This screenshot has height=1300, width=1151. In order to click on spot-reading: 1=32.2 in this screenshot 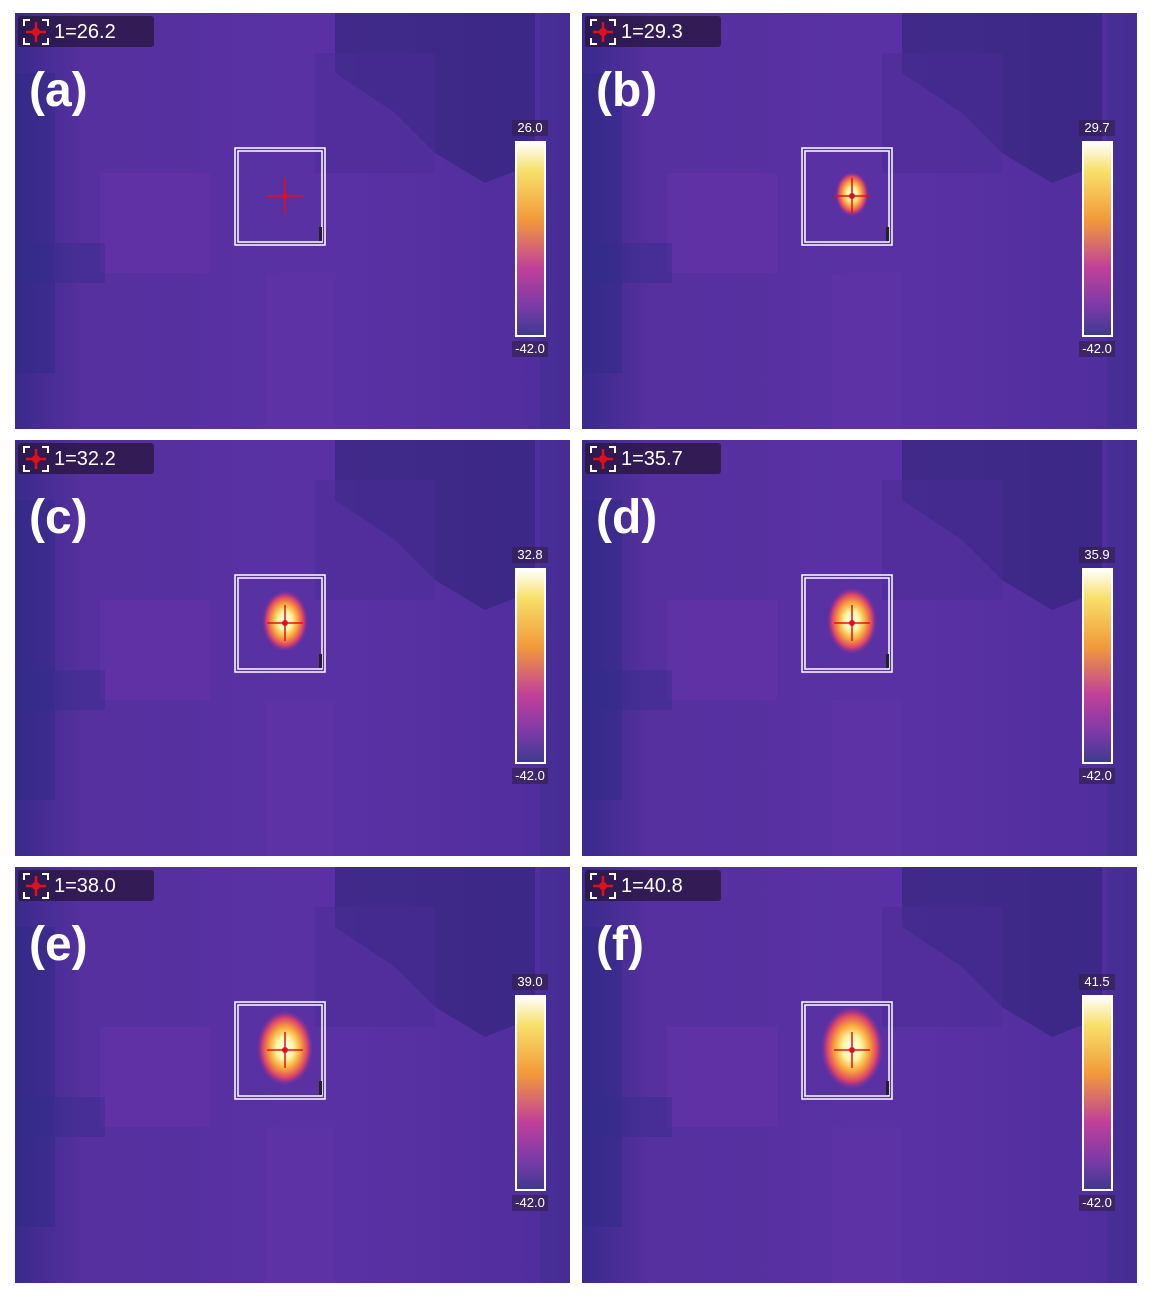, I will do `click(85, 459)`.